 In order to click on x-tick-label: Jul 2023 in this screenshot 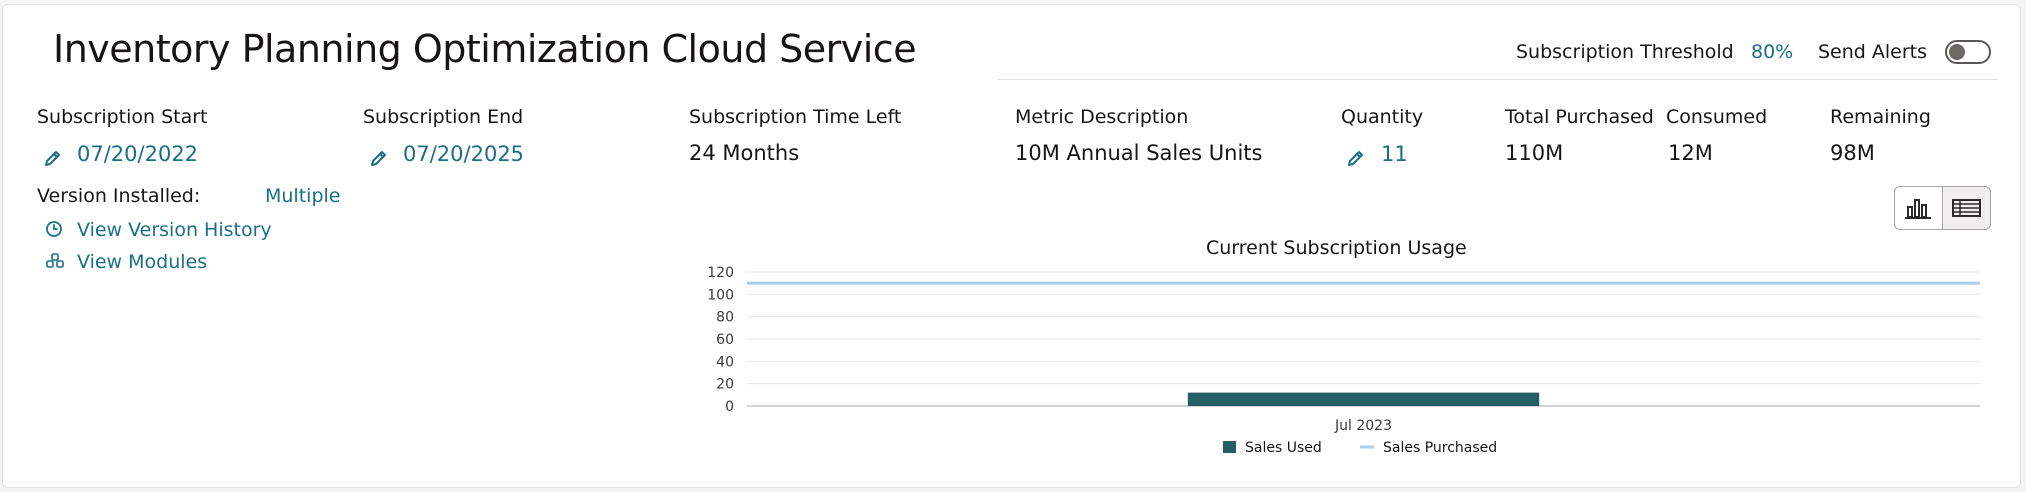, I will do `click(1363, 426)`.